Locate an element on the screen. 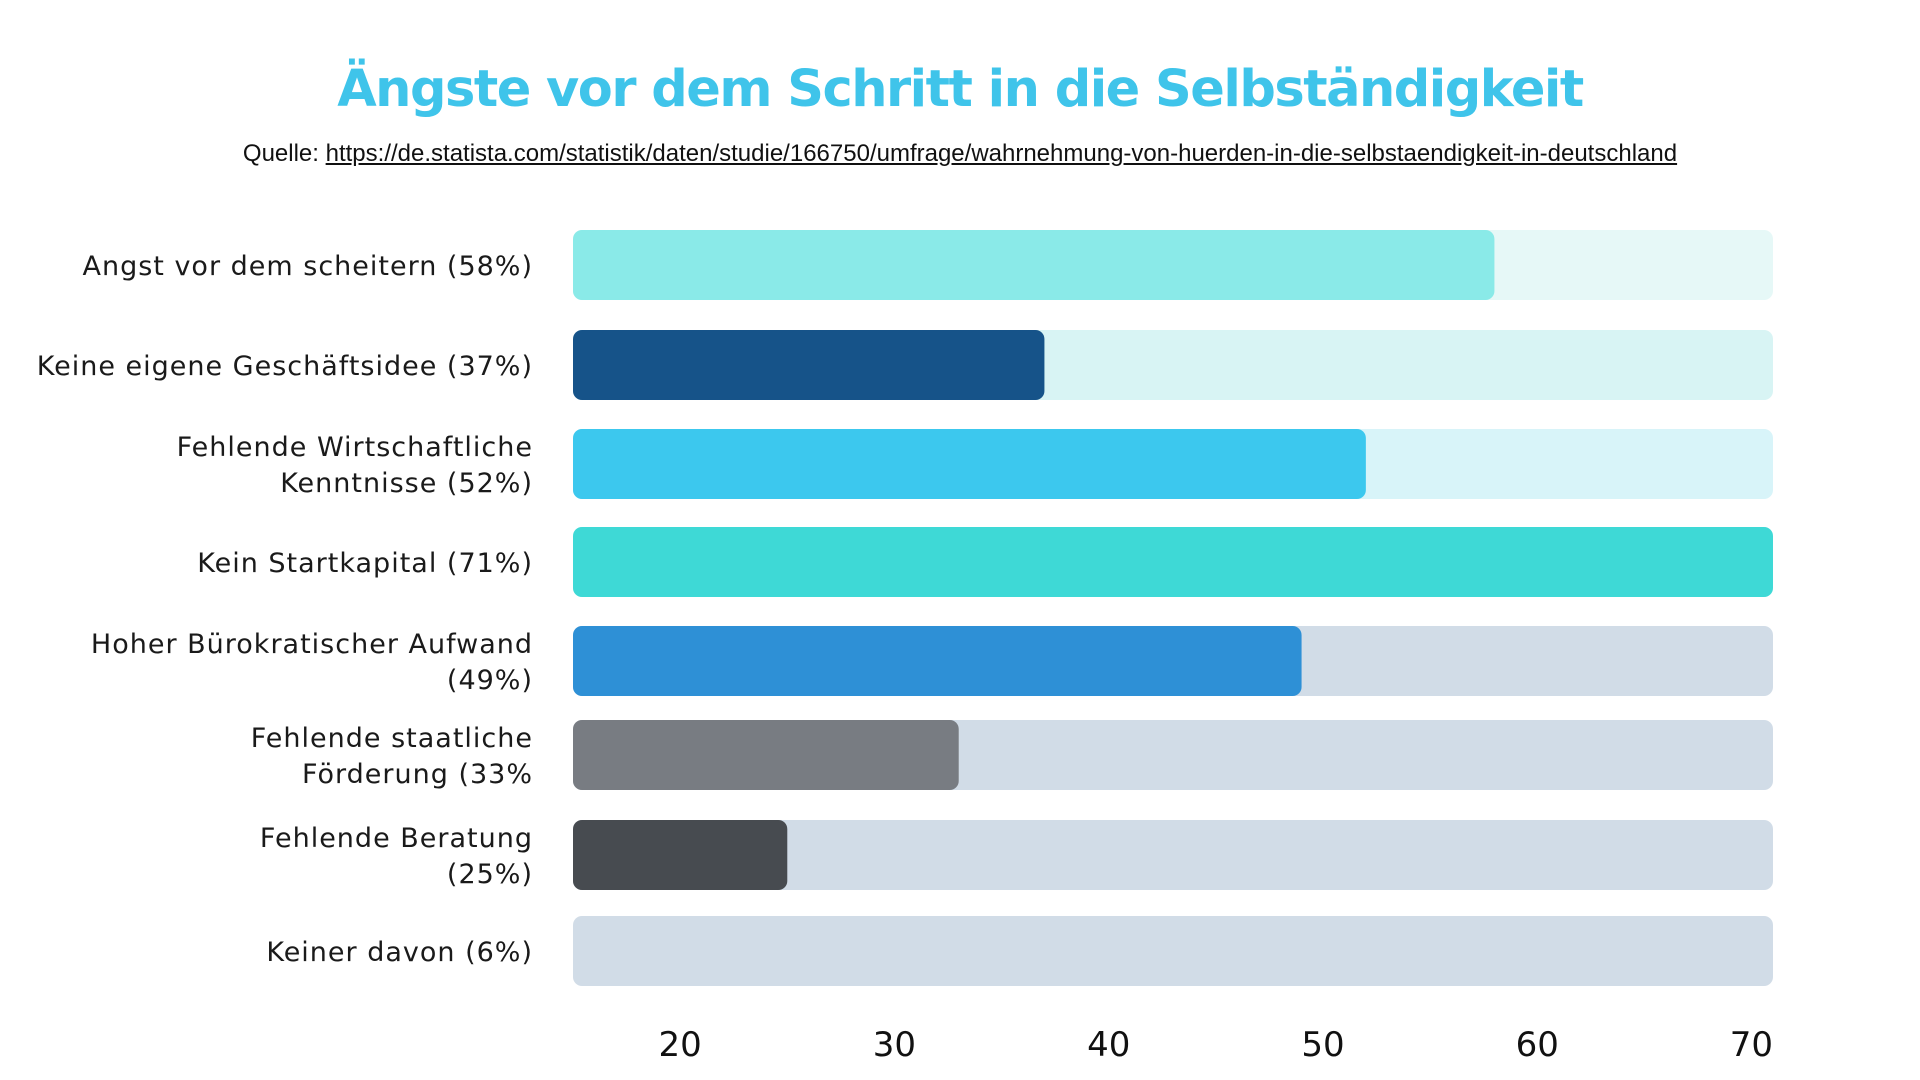 This screenshot has height=1080, width=1920. x-tick-label: 60 is located at coordinates (1537, 1045).